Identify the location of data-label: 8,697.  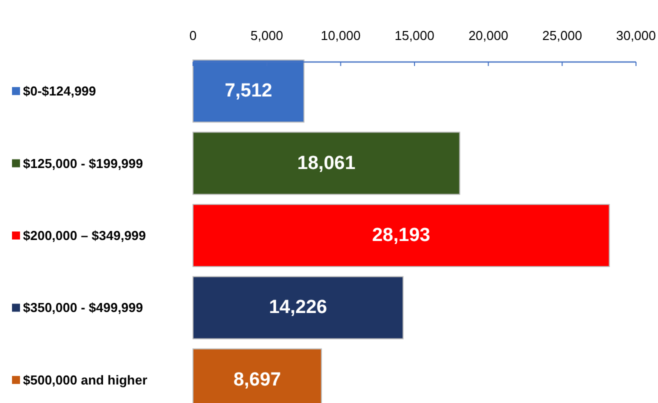
(257, 379).